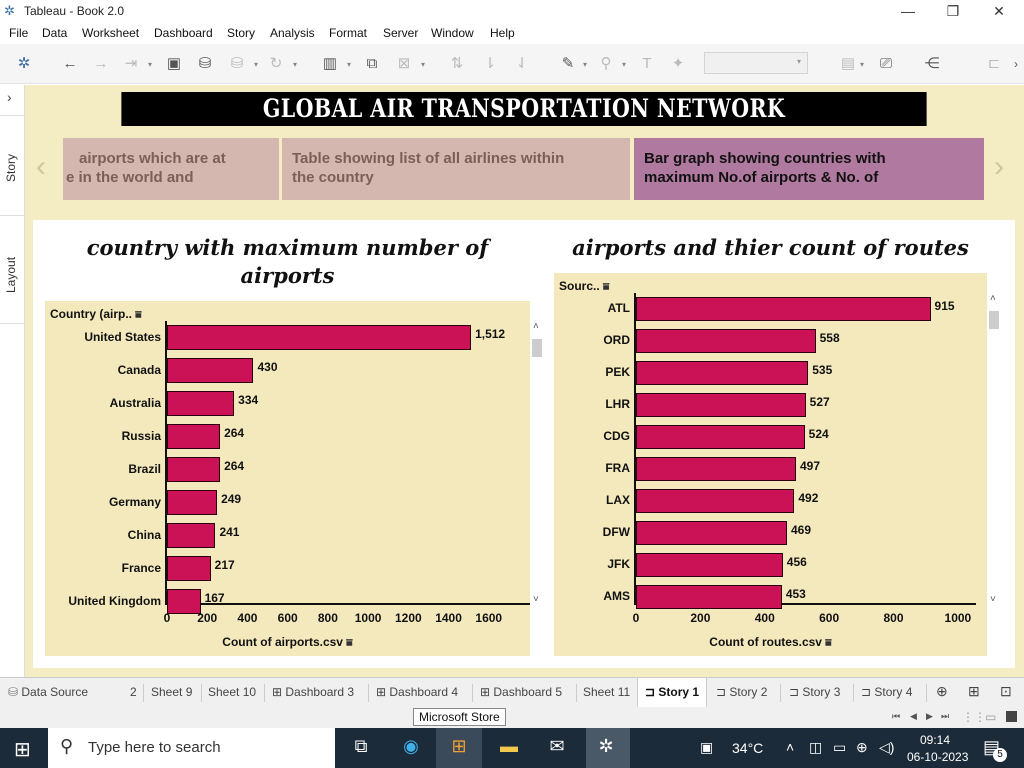 This screenshot has width=1024, height=768. Describe the element at coordinates (848, 63) in the screenshot. I see `show-me-icon: ▤` at that location.